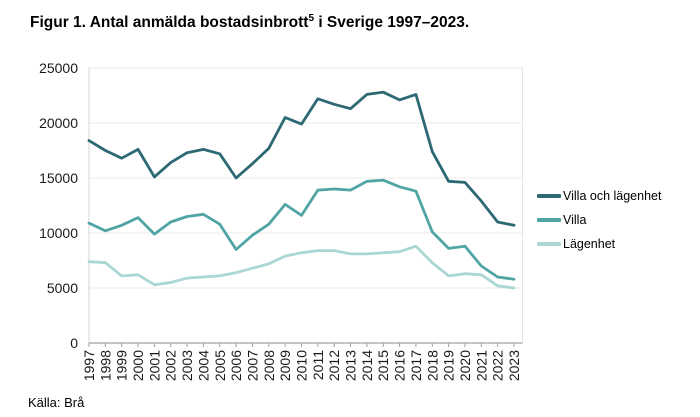 The image size is (700, 417). Describe the element at coordinates (169, 23) in the screenshot. I see `chart-title-text: Figur 1. Antal anmälda bostadsinbrott` at that location.